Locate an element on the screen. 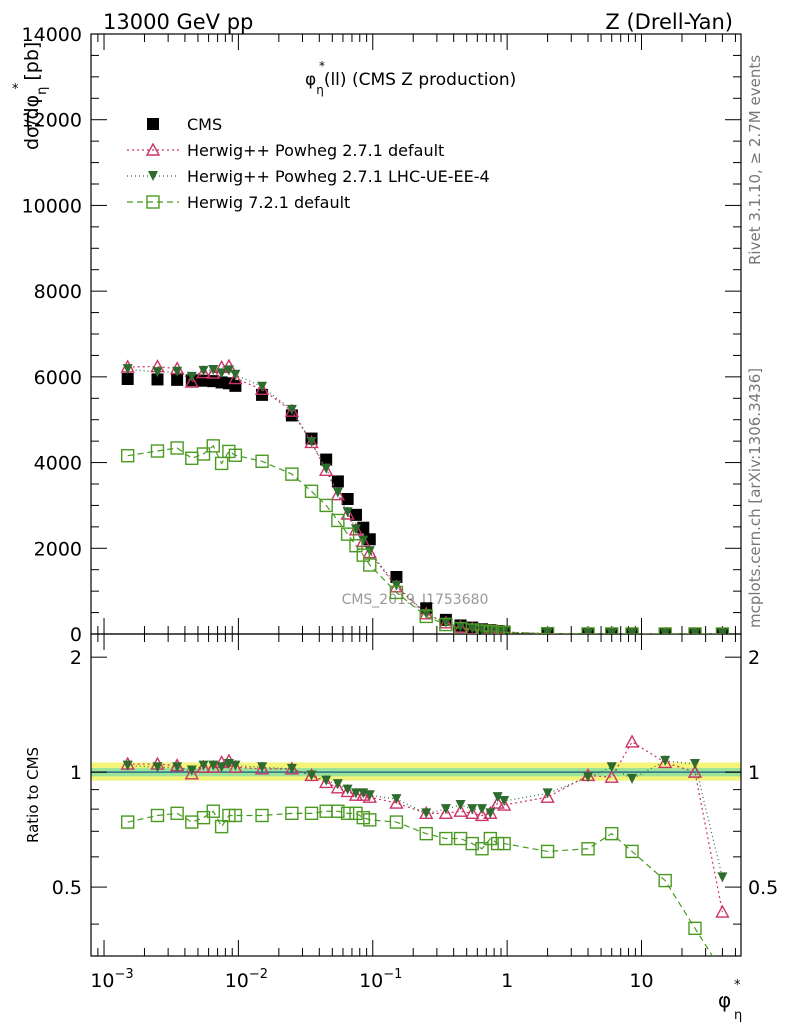  title-sub: η is located at coordinates (320, 90).